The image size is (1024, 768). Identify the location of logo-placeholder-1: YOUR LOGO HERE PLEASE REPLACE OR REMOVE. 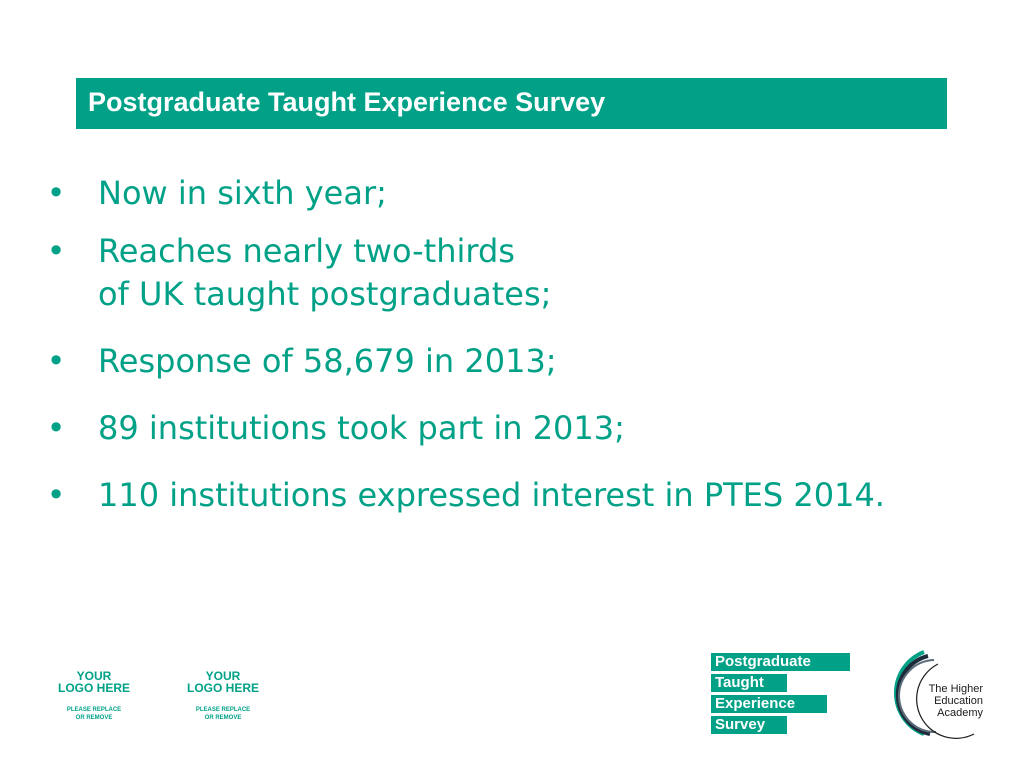
(94, 696).